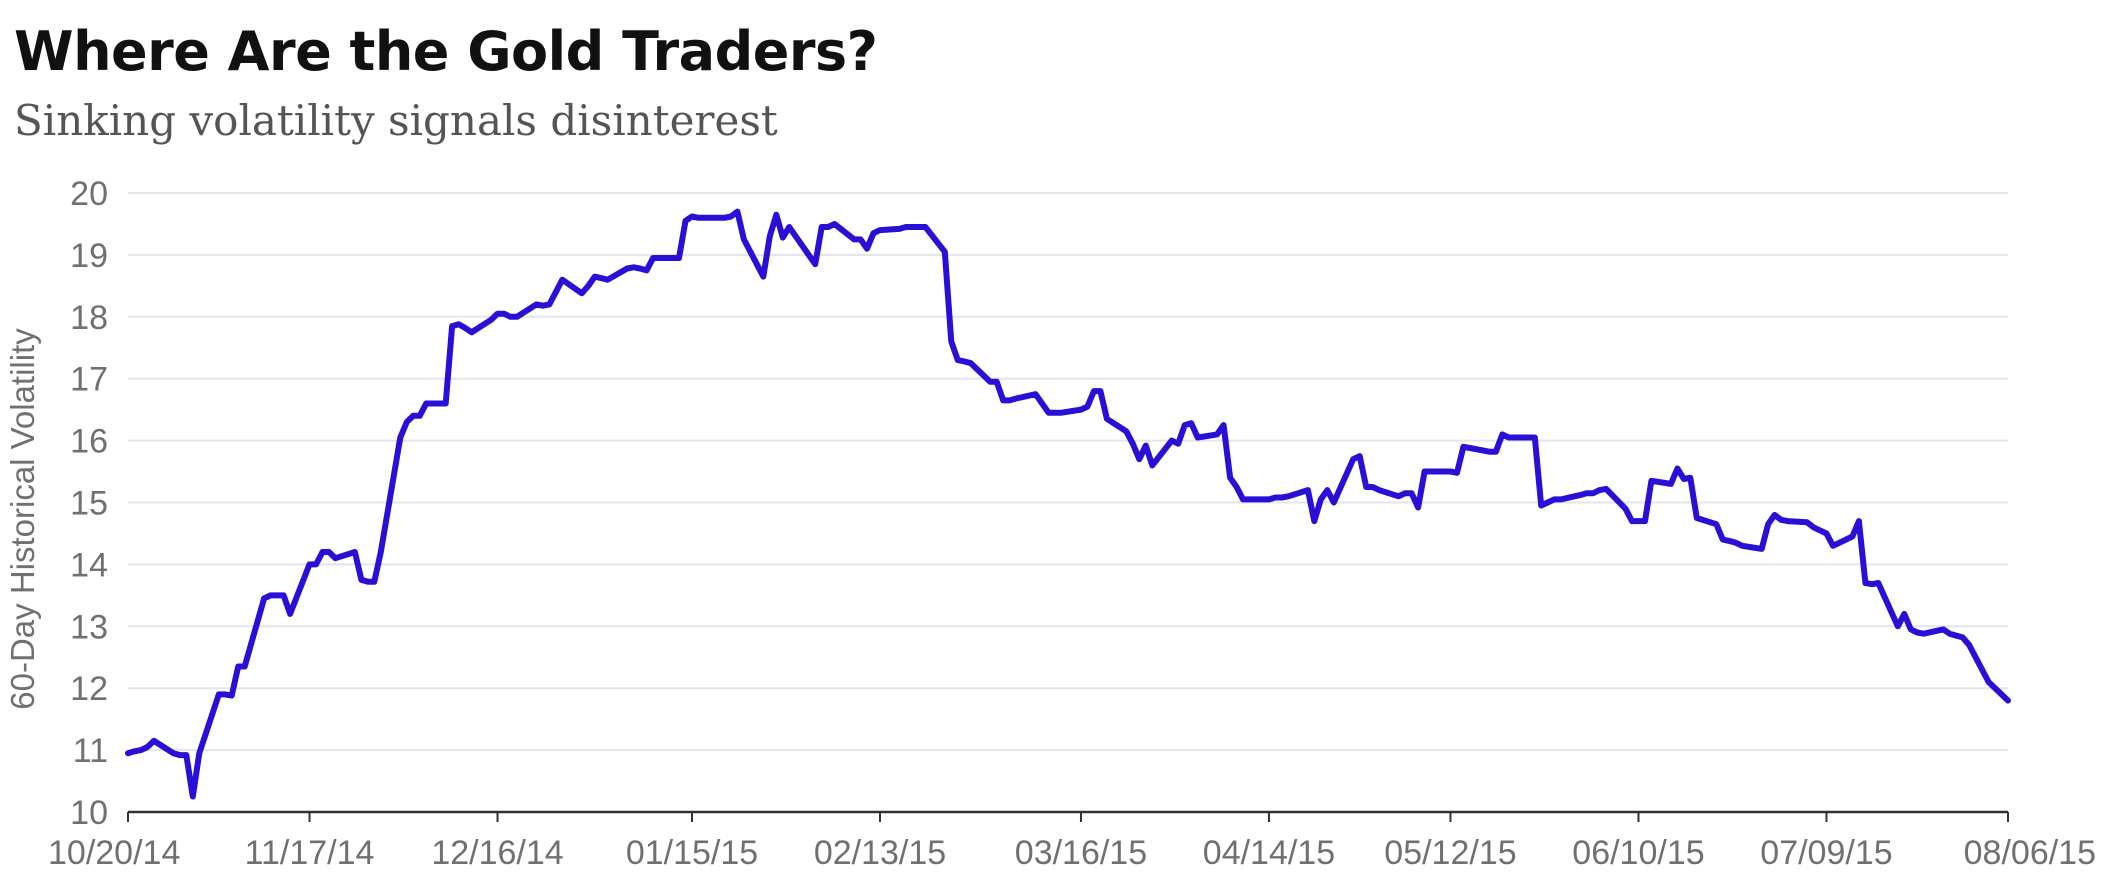 This screenshot has width=2109, height=879. I want to click on chart-subtitle: Sinking volatility signals disinterest, so click(396, 120).